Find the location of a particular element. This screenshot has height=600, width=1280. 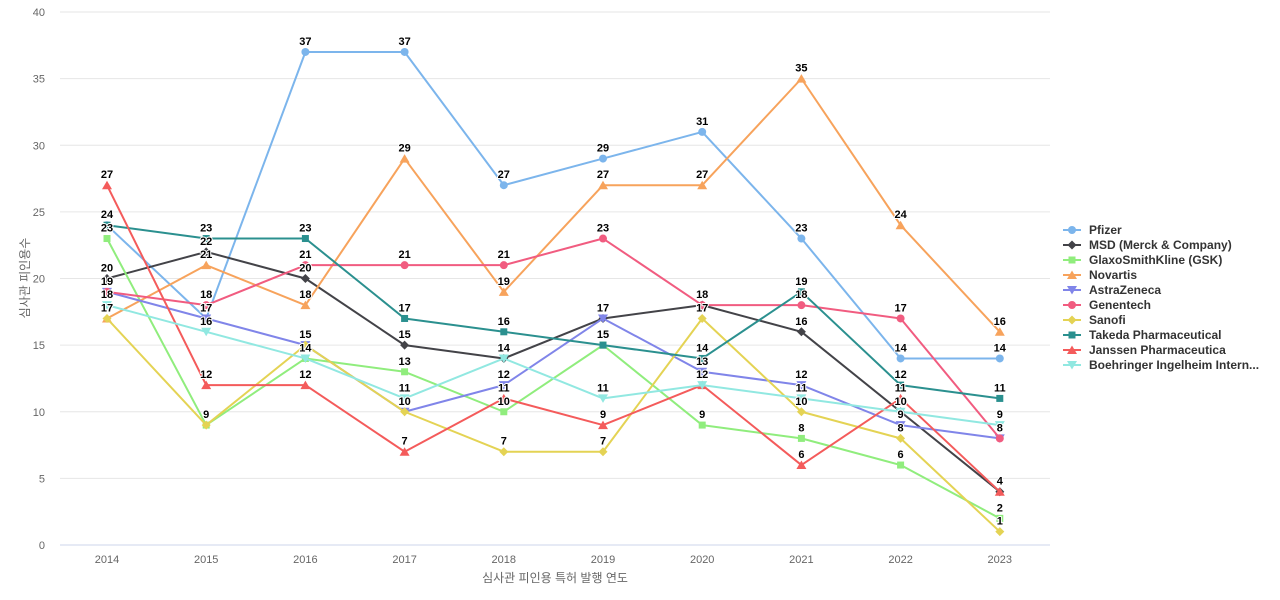

legend-item-takeda-pharmaceutical: Takeda Pharmaceutical is located at coordinates (1160, 334).